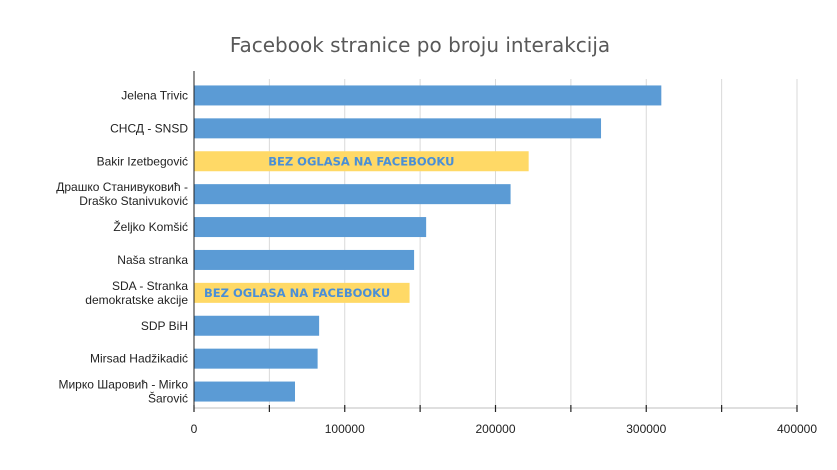 The image size is (837, 470). Describe the element at coordinates (142, 161) in the screenshot. I see `category-label: Bakir Izetbegović` at that location.